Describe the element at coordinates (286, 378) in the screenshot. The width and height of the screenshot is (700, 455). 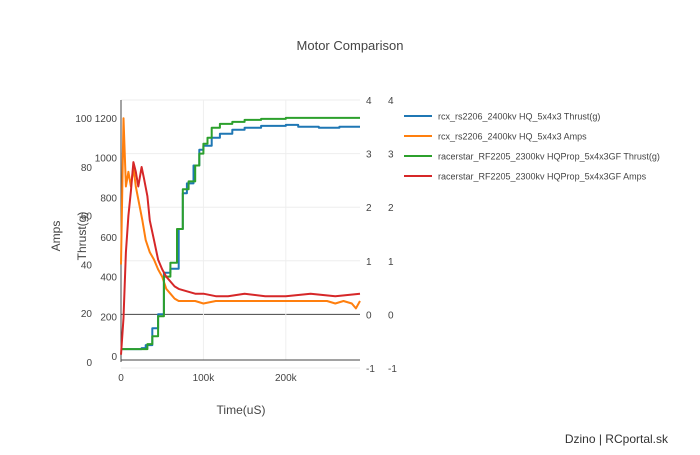
I see `x-tick-label: 200k` at that location.